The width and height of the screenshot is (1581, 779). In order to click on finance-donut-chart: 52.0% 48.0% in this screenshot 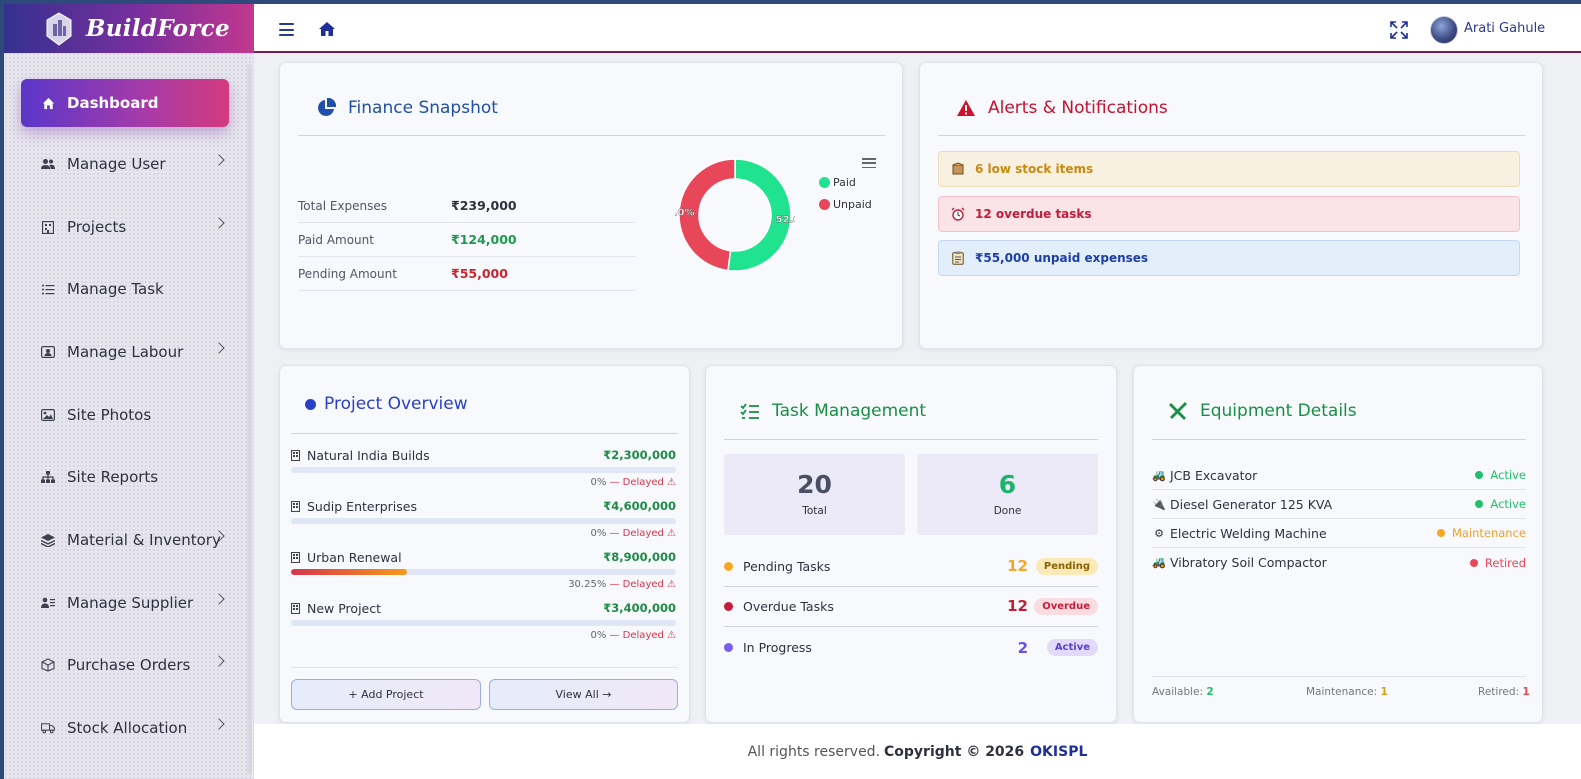, I will do `click(735, 215)`.